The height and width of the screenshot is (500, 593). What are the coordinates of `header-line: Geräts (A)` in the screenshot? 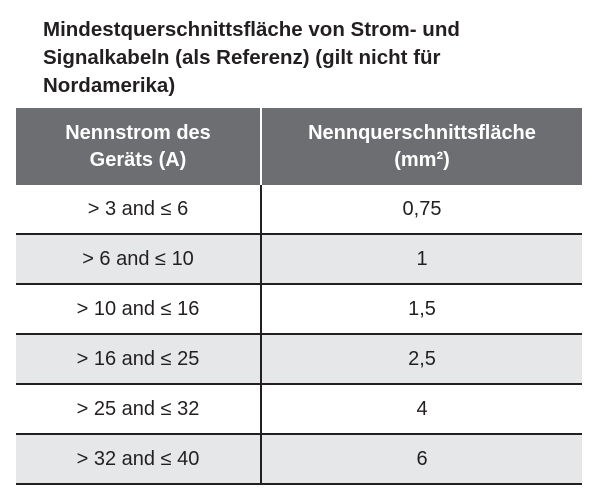 It's located at (138, 159).